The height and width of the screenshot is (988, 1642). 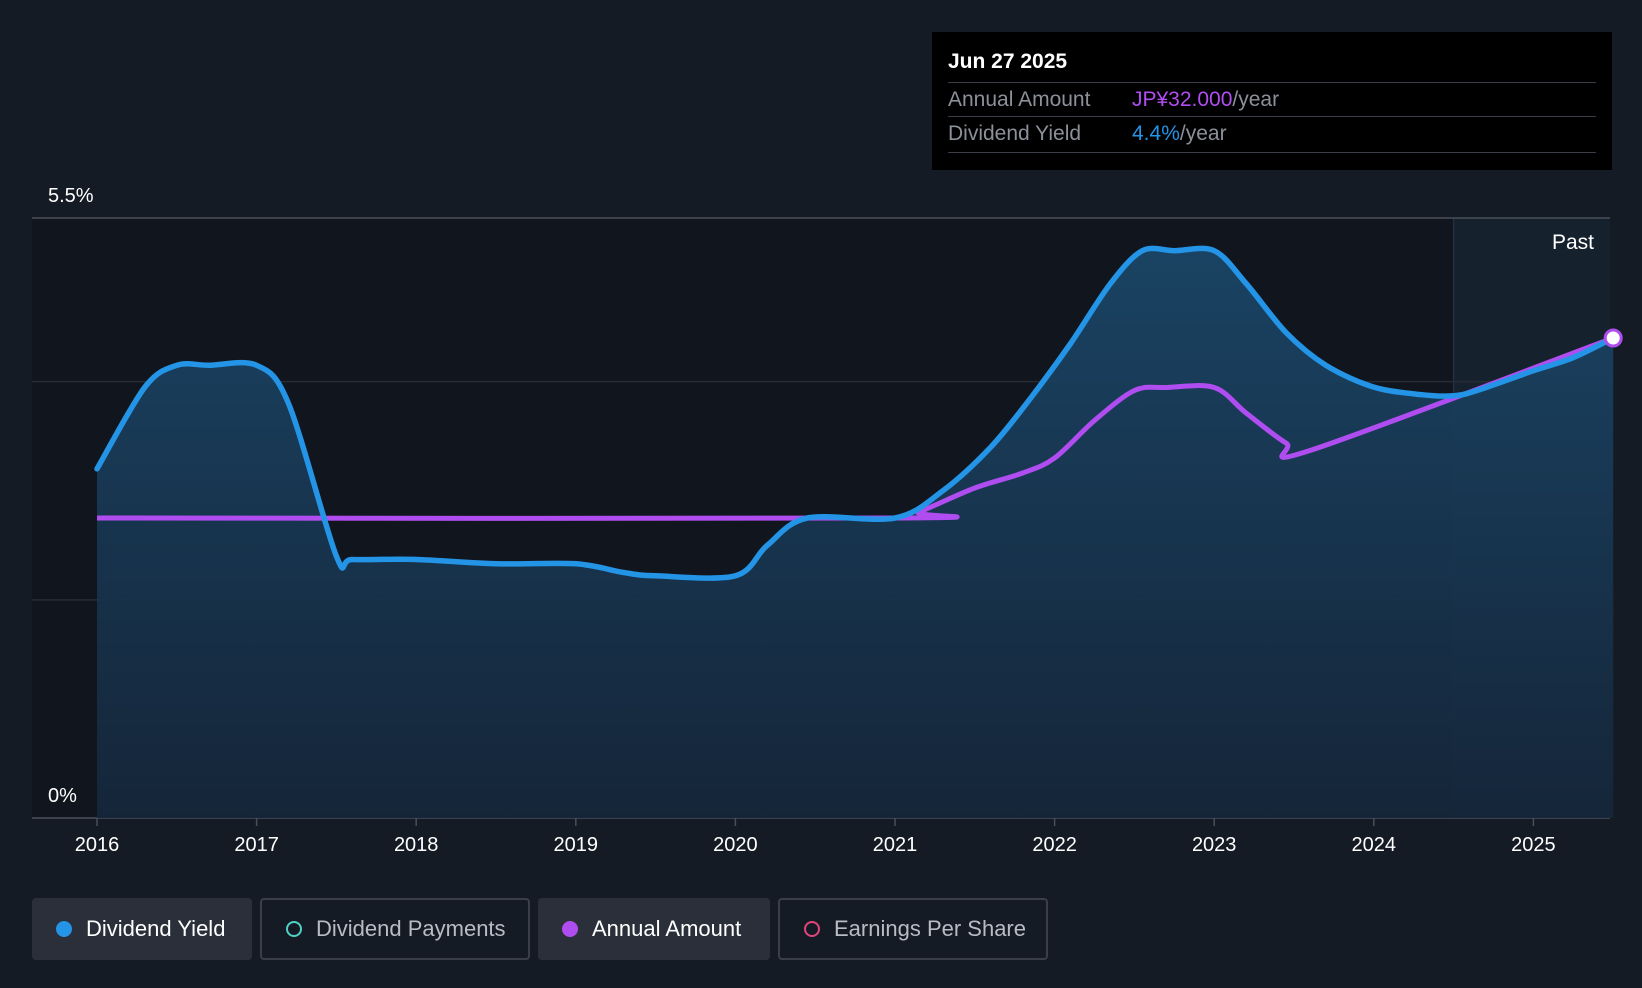 What do you see at coordinates (576, 845) in the screenshot?
I see `x-tick-label: 2019` at bounding box center [576, 845].